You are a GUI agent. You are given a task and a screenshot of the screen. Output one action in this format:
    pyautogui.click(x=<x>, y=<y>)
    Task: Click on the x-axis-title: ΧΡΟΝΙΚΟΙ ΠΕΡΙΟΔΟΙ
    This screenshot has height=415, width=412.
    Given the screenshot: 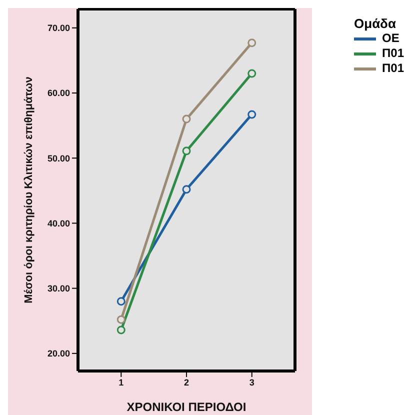 What is the action you would take?
    pyautogui.click(x=186, y=407)
    